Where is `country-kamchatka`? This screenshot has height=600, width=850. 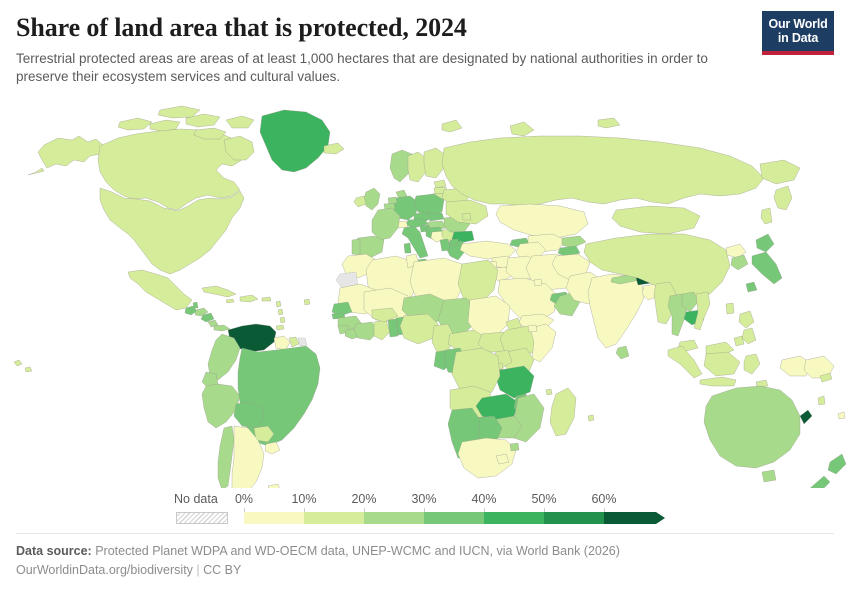
country-kamchatka is located at coordinates (783, 198).